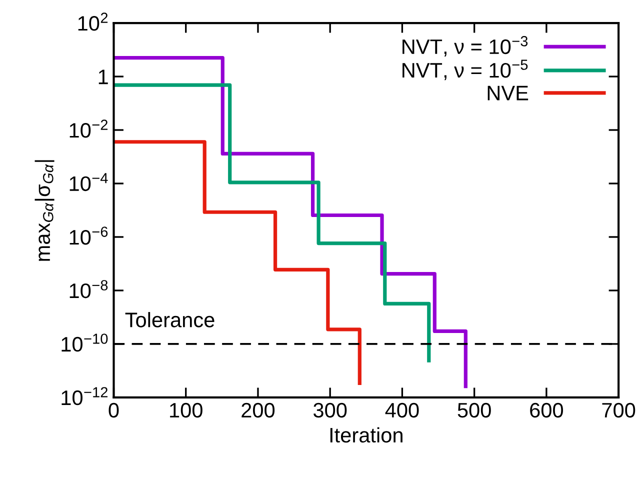 The image size is (639, 480). I want to click on y-axis-title: max$_{Gα}$|σ$_{Gα}$|, so click(44, 210).